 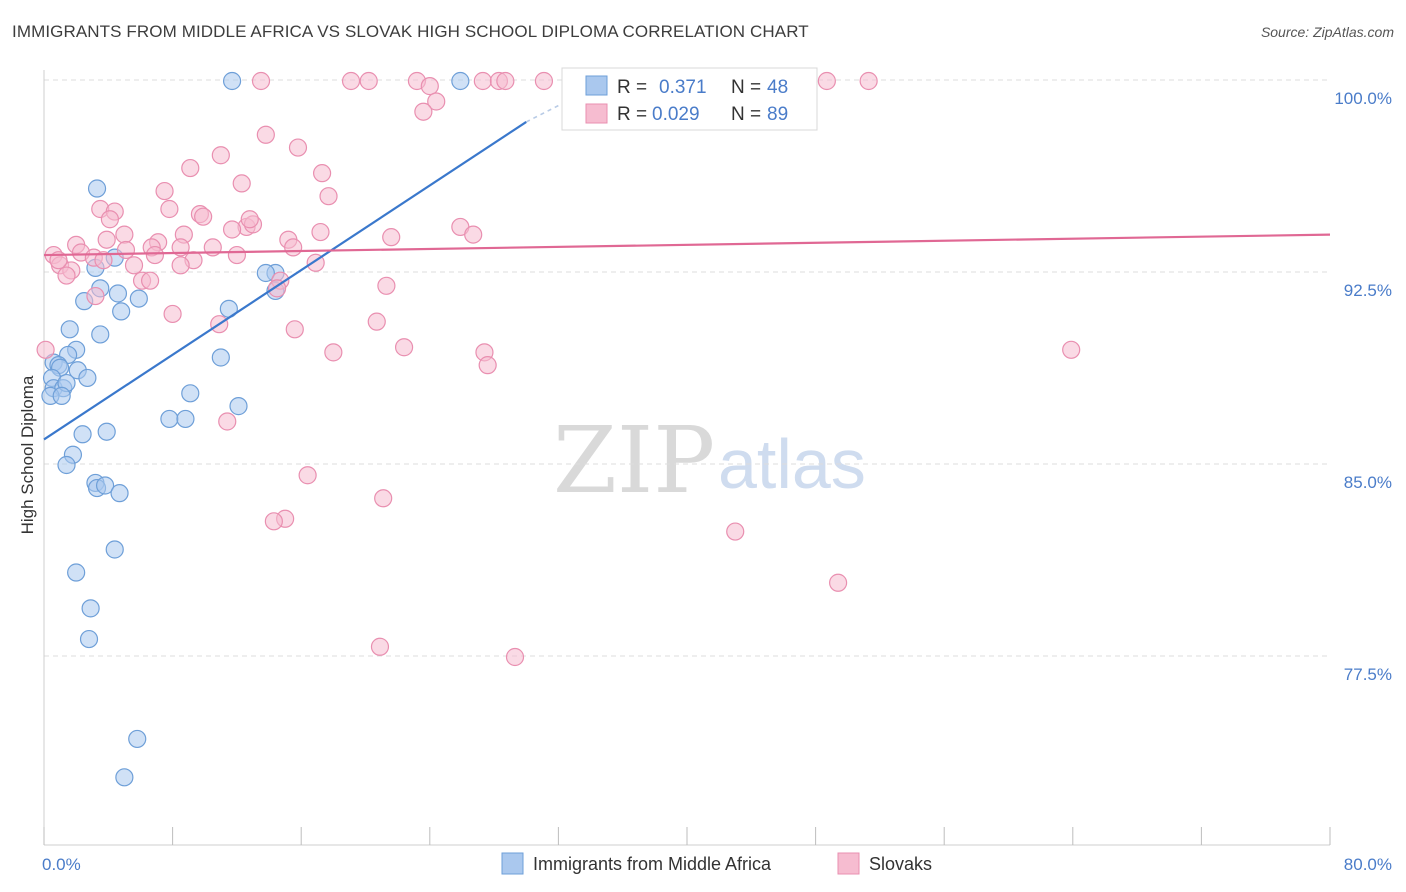 What do you see at coordinates (596, 85) in the screenshot?
I see `stats-swatch-blue` at bounding box center [596, 85].